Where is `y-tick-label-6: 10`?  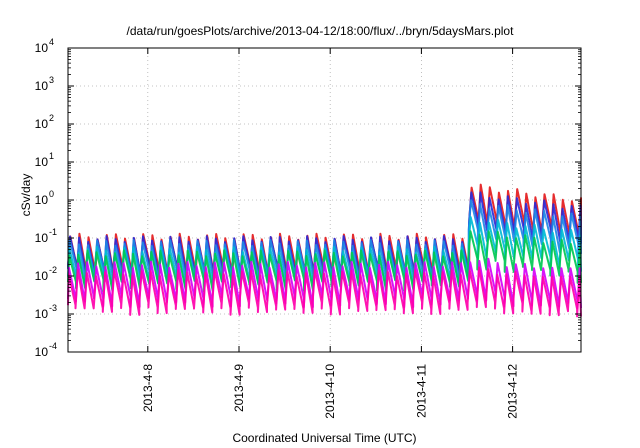 y-tick-label-6: 10 is located at coordinates (42, 124).